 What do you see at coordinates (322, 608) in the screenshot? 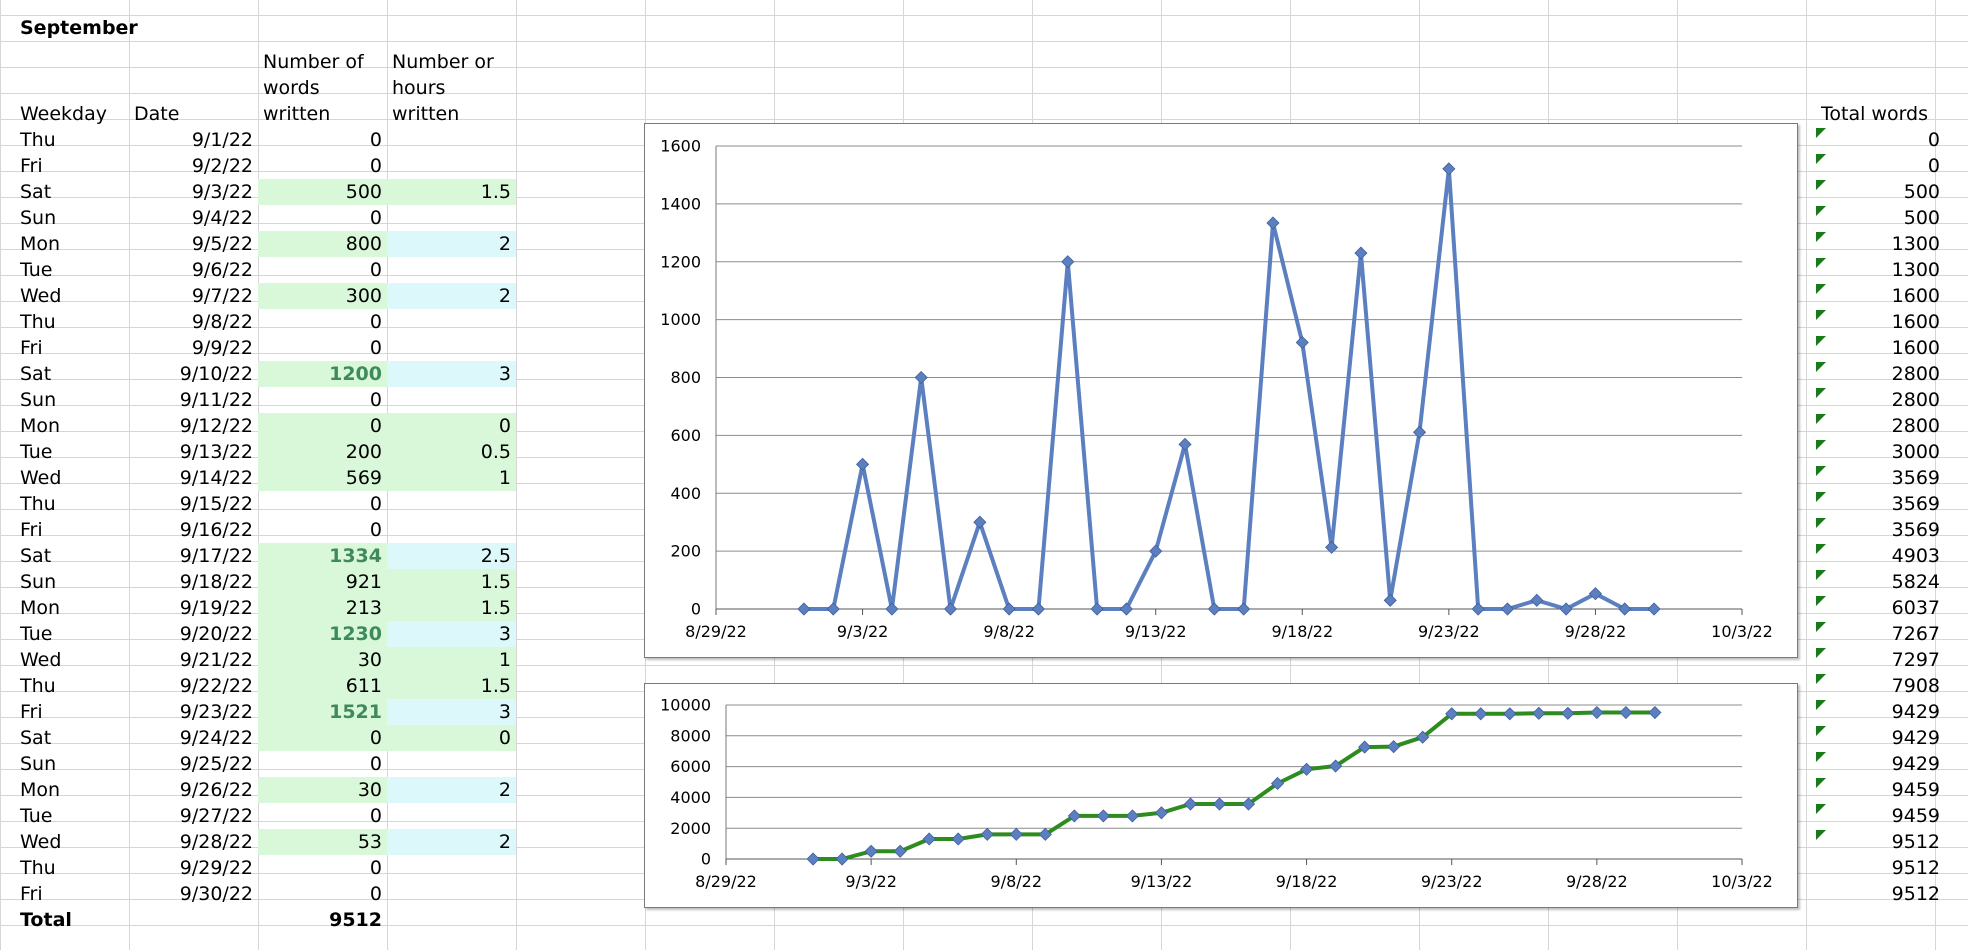
I see `row-words: 213` at bounding box center [322, 608].